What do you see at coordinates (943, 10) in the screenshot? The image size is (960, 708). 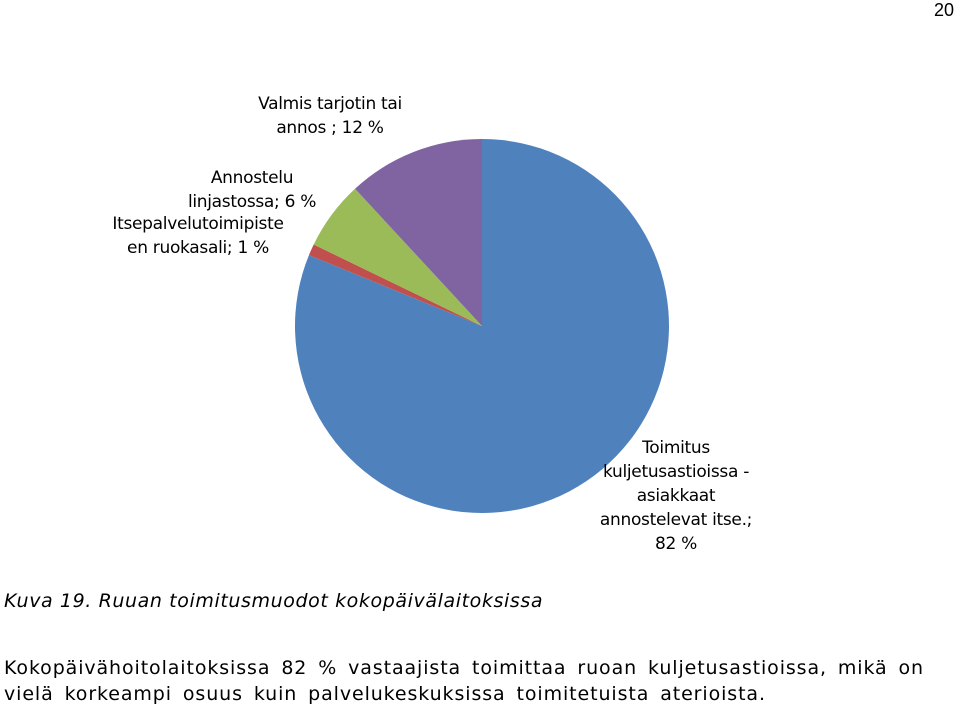 I see `page-number: 20` at bounding box center [943, 10].